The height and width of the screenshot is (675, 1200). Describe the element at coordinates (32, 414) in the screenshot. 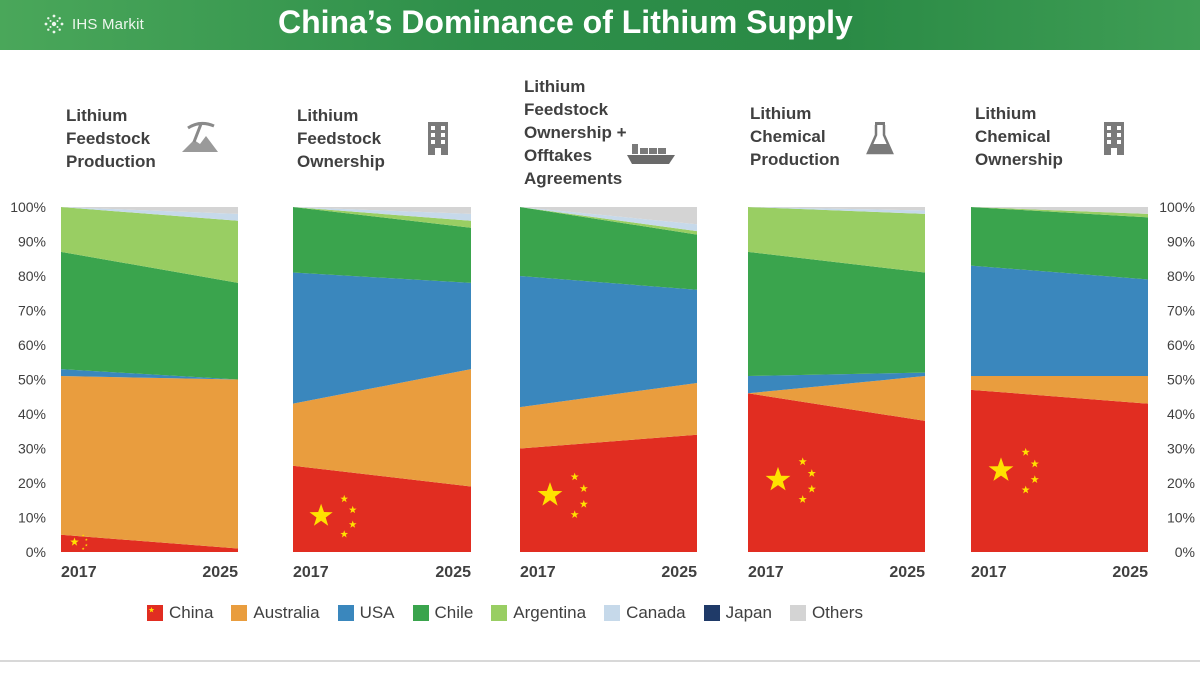

I see `y-tick-label-left: 40%` at that location.